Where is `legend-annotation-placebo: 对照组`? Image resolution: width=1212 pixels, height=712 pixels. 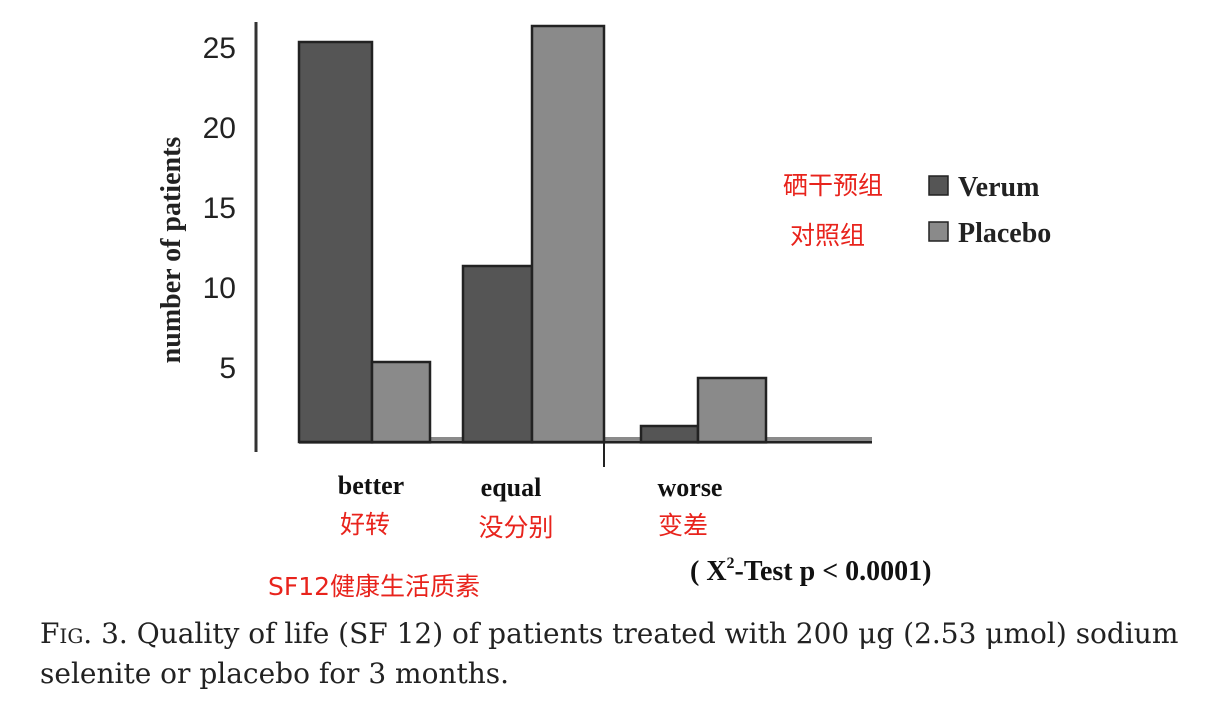
legend-annotation-placebo: 对照组 is located at coordinates (827, 235).